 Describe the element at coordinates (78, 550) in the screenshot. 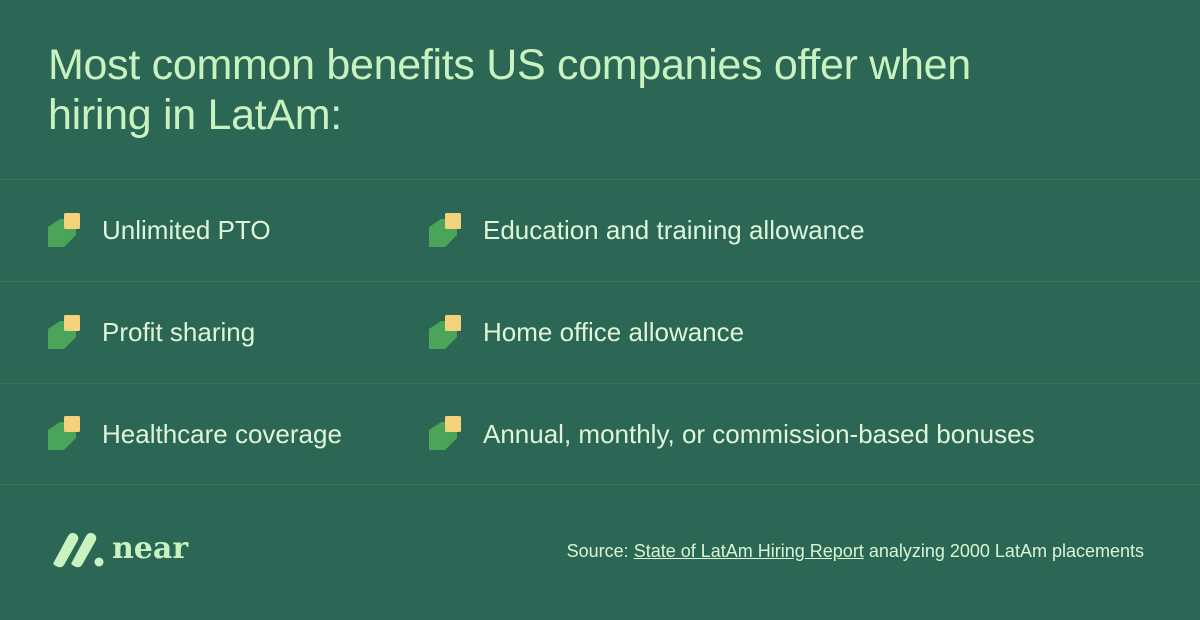

I see `logo-mark` at that location.